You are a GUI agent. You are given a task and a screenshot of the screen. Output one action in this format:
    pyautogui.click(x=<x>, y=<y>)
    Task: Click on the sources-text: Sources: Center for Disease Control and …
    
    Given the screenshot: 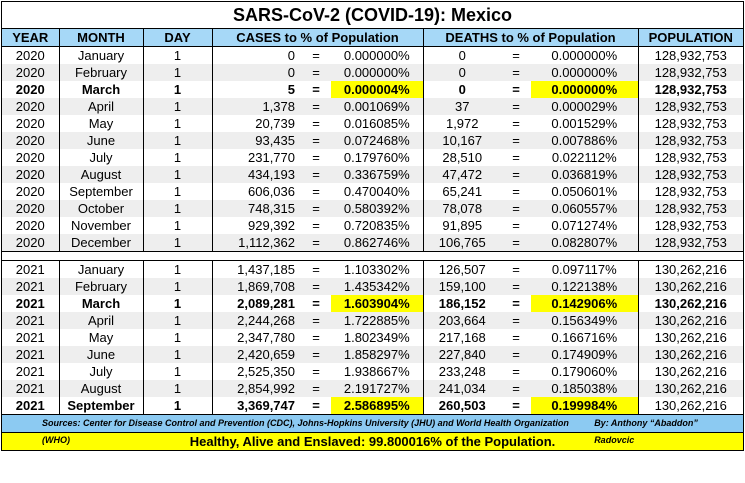 What is the action you would take?
    pyautogui.click(x=305, y=431)
    